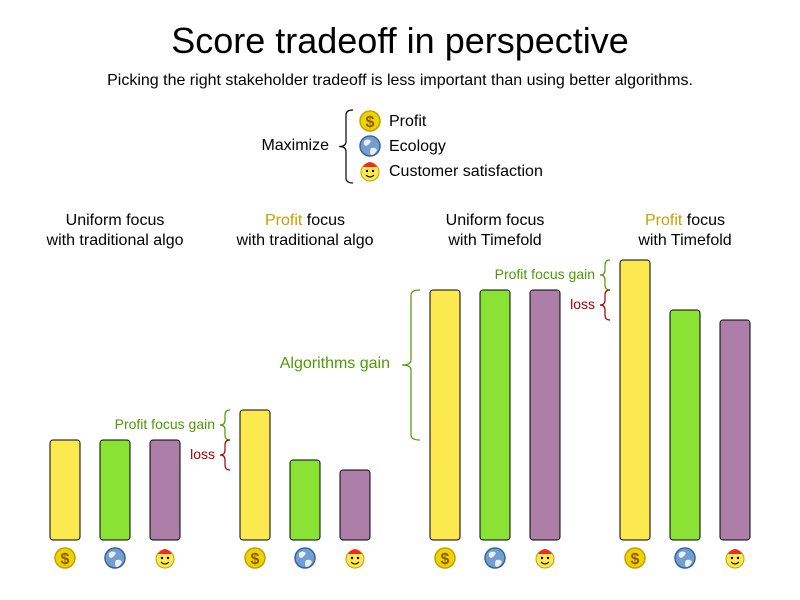 Image resolution: width=800 pixels, height=600 pixels. I want to click on profit-focus-gain-label-2: Profit focus gain, so click(545, 274).